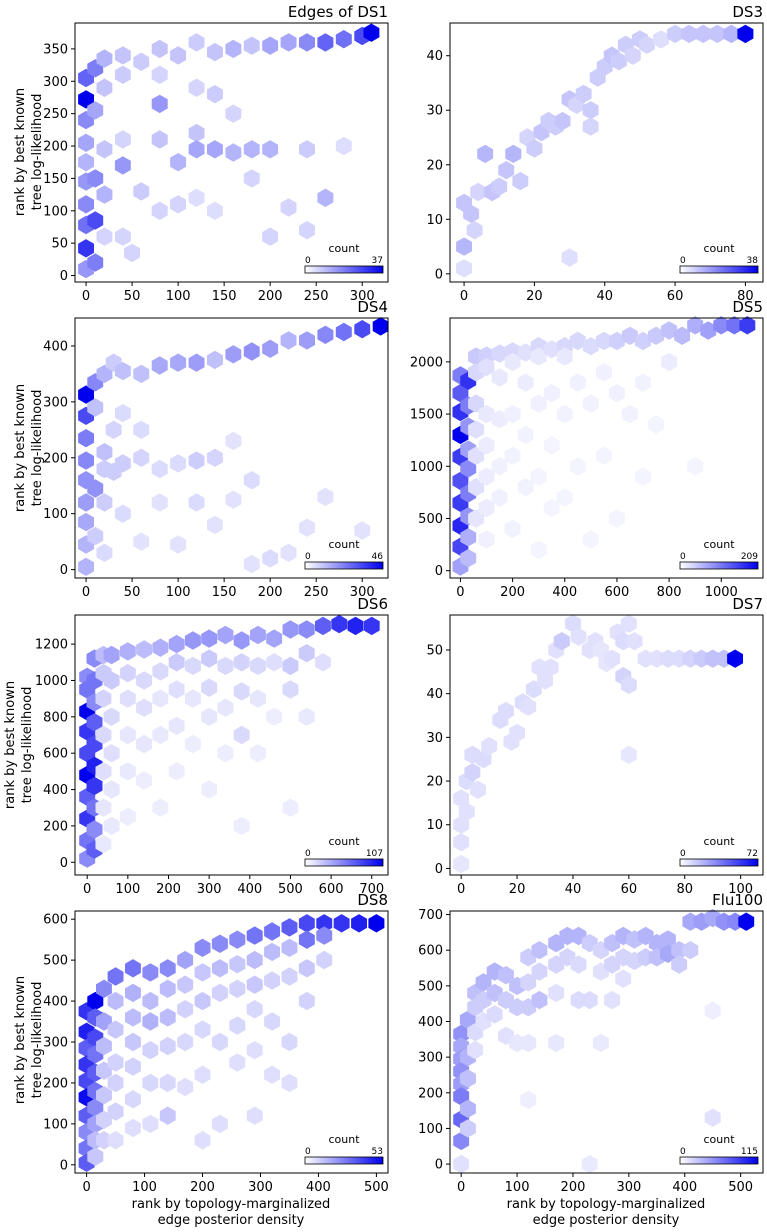 The image size is (767, 1232). I want to click on x-tick-label: 200, so click(573, 1187).